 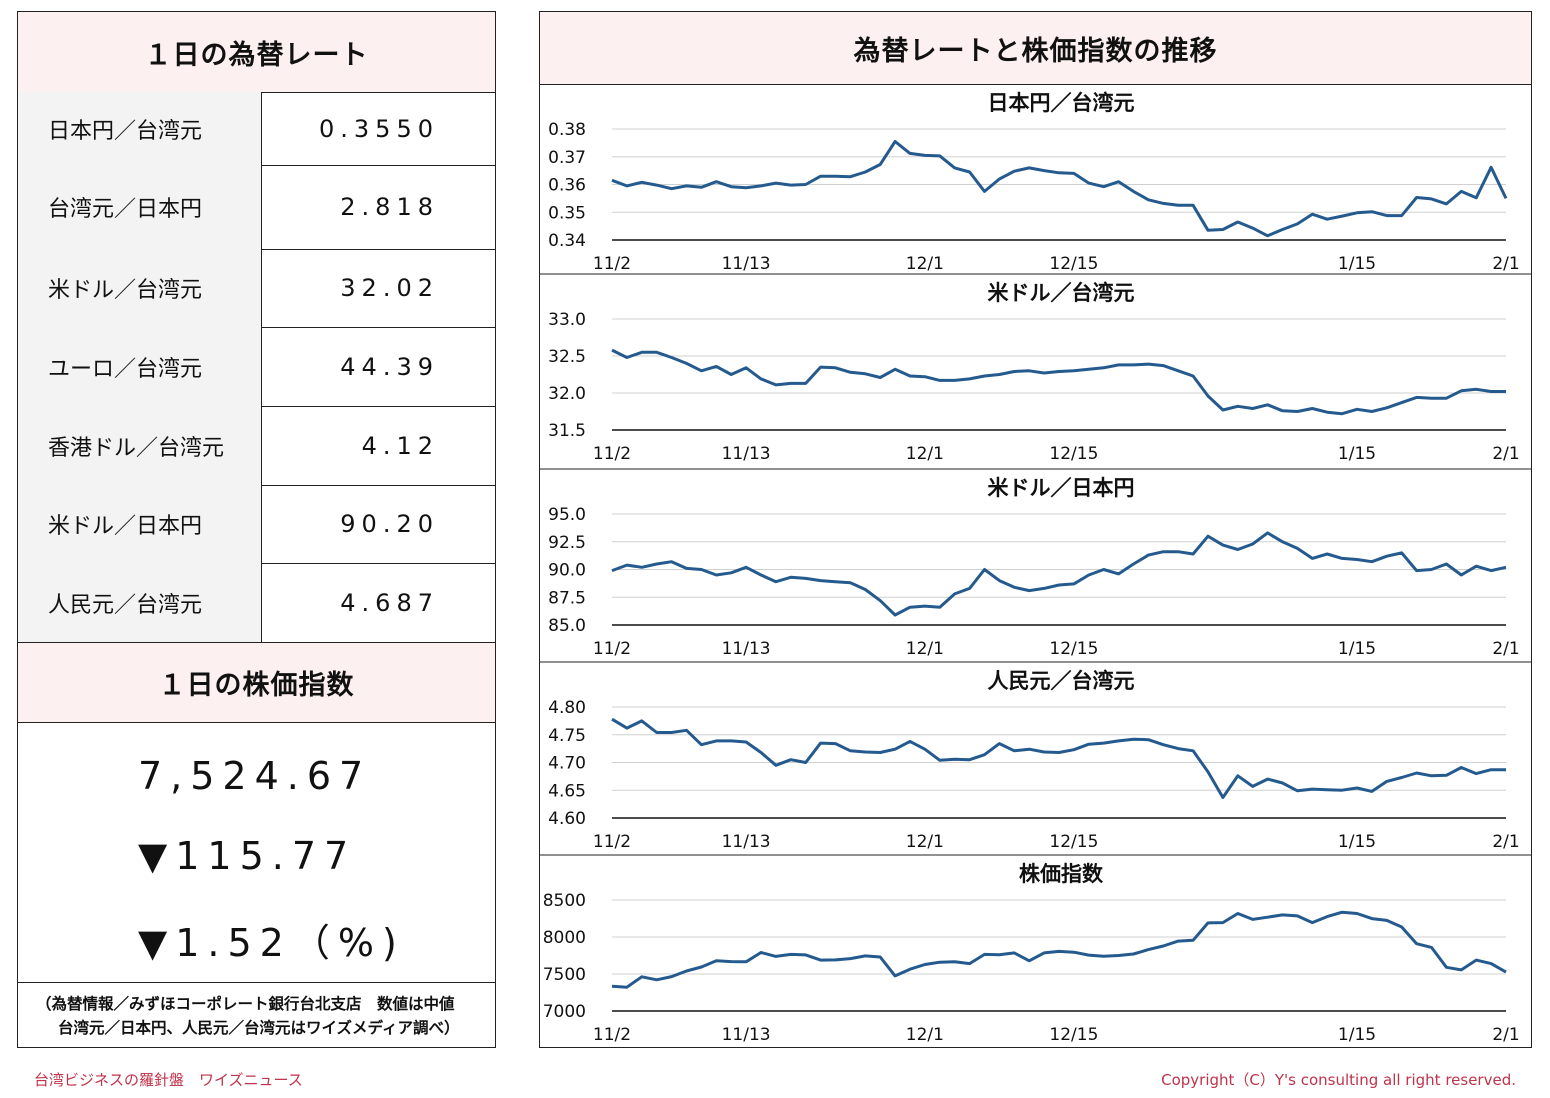 I want to click on source-note-line2: 台湾元／日本円、人民元／台湾元はワイズメディア調べ）, so click(x=259, y=1028).